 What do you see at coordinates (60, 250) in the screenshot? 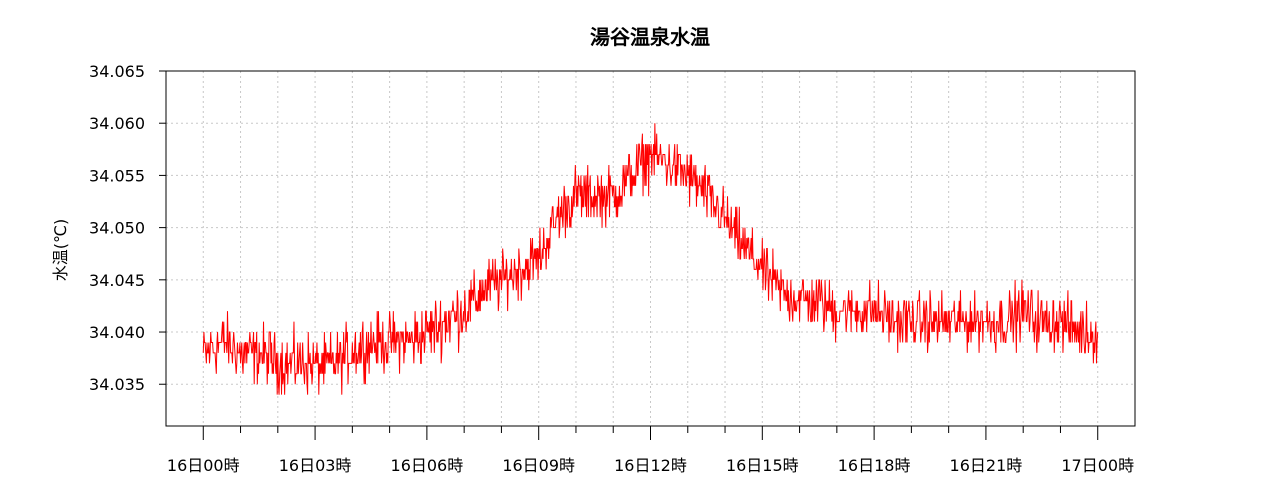
I see `y-axis-title: 水温(℃)` at bounding box center [60, 250].